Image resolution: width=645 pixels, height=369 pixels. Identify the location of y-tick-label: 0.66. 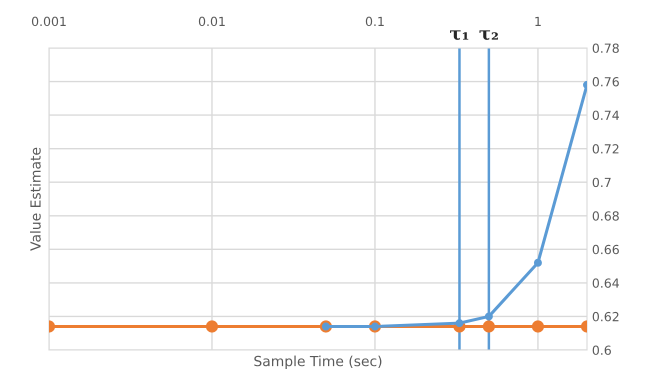
(605, 249).